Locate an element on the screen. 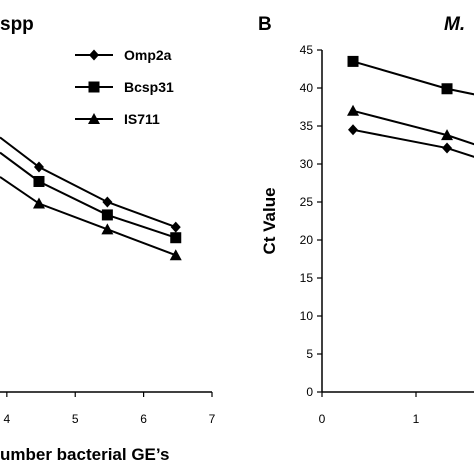 The height and width of the screenshot is (474, 474). series-line-is711 is located at coordinates (88, 216).